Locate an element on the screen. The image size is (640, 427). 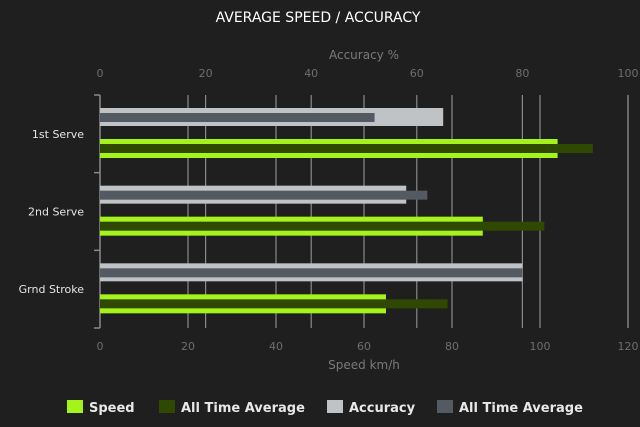
speed-tick-label: 100 is located at coordinates (540, 346).